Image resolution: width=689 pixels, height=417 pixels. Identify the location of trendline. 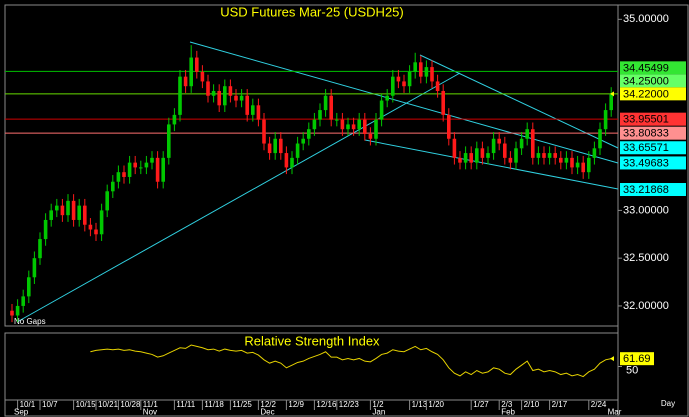
(519, 101).